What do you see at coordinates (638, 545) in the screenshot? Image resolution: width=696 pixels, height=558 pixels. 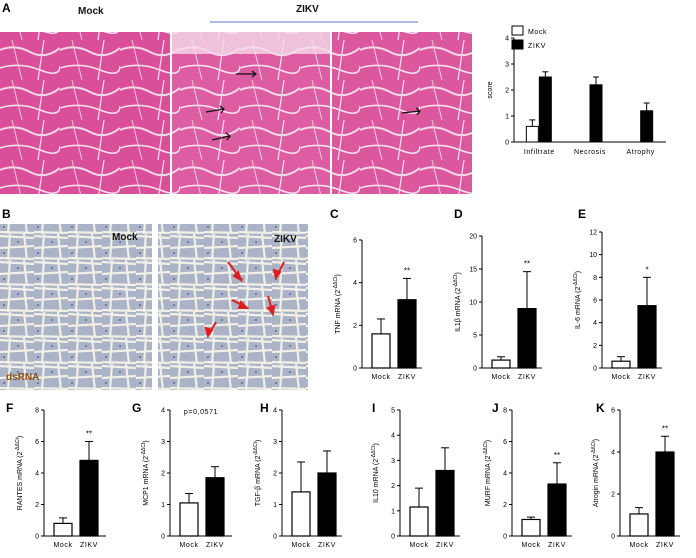 I see `chart-k-cat-0: Mock` at bounding box center [638, 545].